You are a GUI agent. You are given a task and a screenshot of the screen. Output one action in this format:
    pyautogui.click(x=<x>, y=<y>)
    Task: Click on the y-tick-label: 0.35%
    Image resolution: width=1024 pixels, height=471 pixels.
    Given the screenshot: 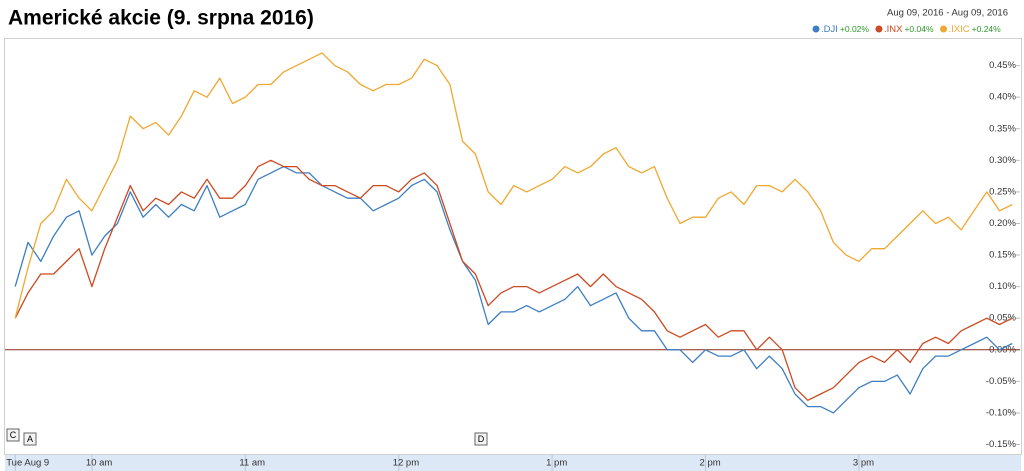 What is the action you would take?
    pyautogui.click(x=1002, y=128)
    